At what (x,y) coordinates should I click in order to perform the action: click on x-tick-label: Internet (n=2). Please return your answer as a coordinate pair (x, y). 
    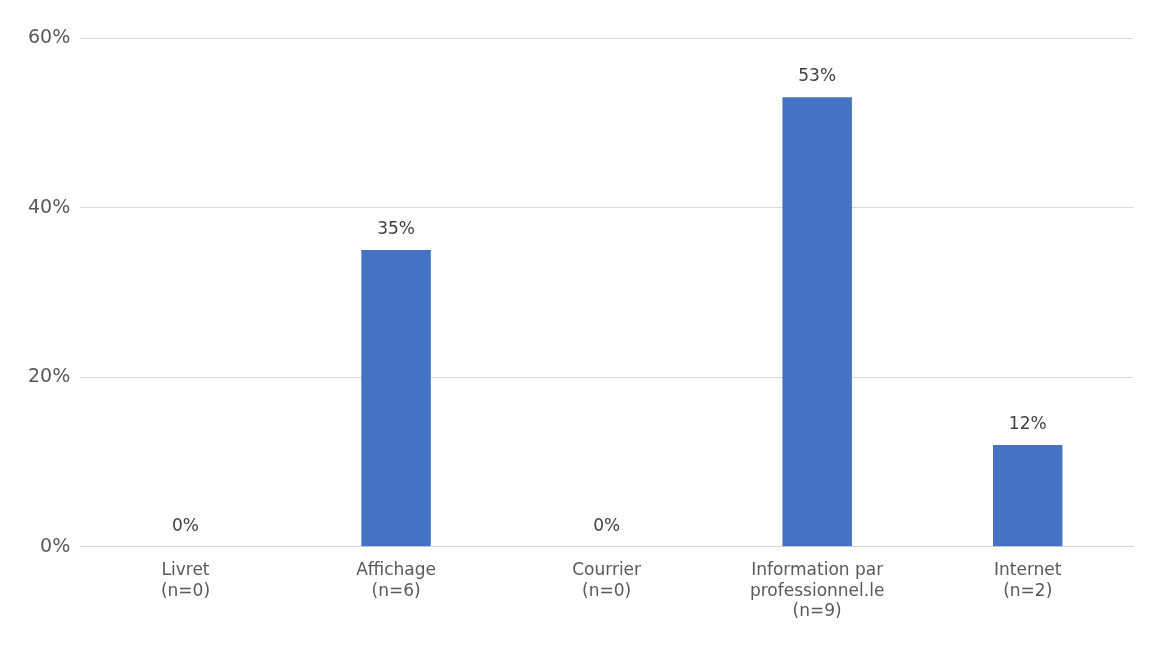
    Looking at the image, I should click on (1027, 579).